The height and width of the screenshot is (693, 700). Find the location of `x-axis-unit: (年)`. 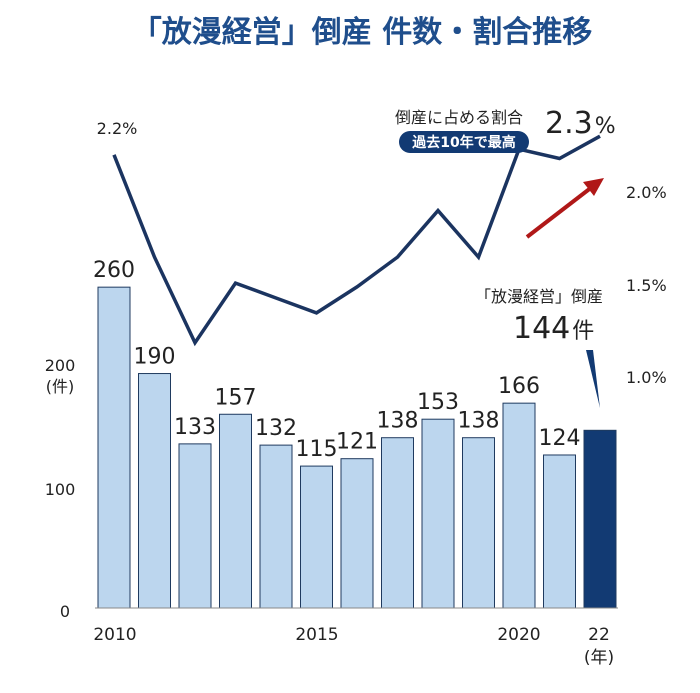

x-axis-unit: (年) is located at coordinates (599, 658).